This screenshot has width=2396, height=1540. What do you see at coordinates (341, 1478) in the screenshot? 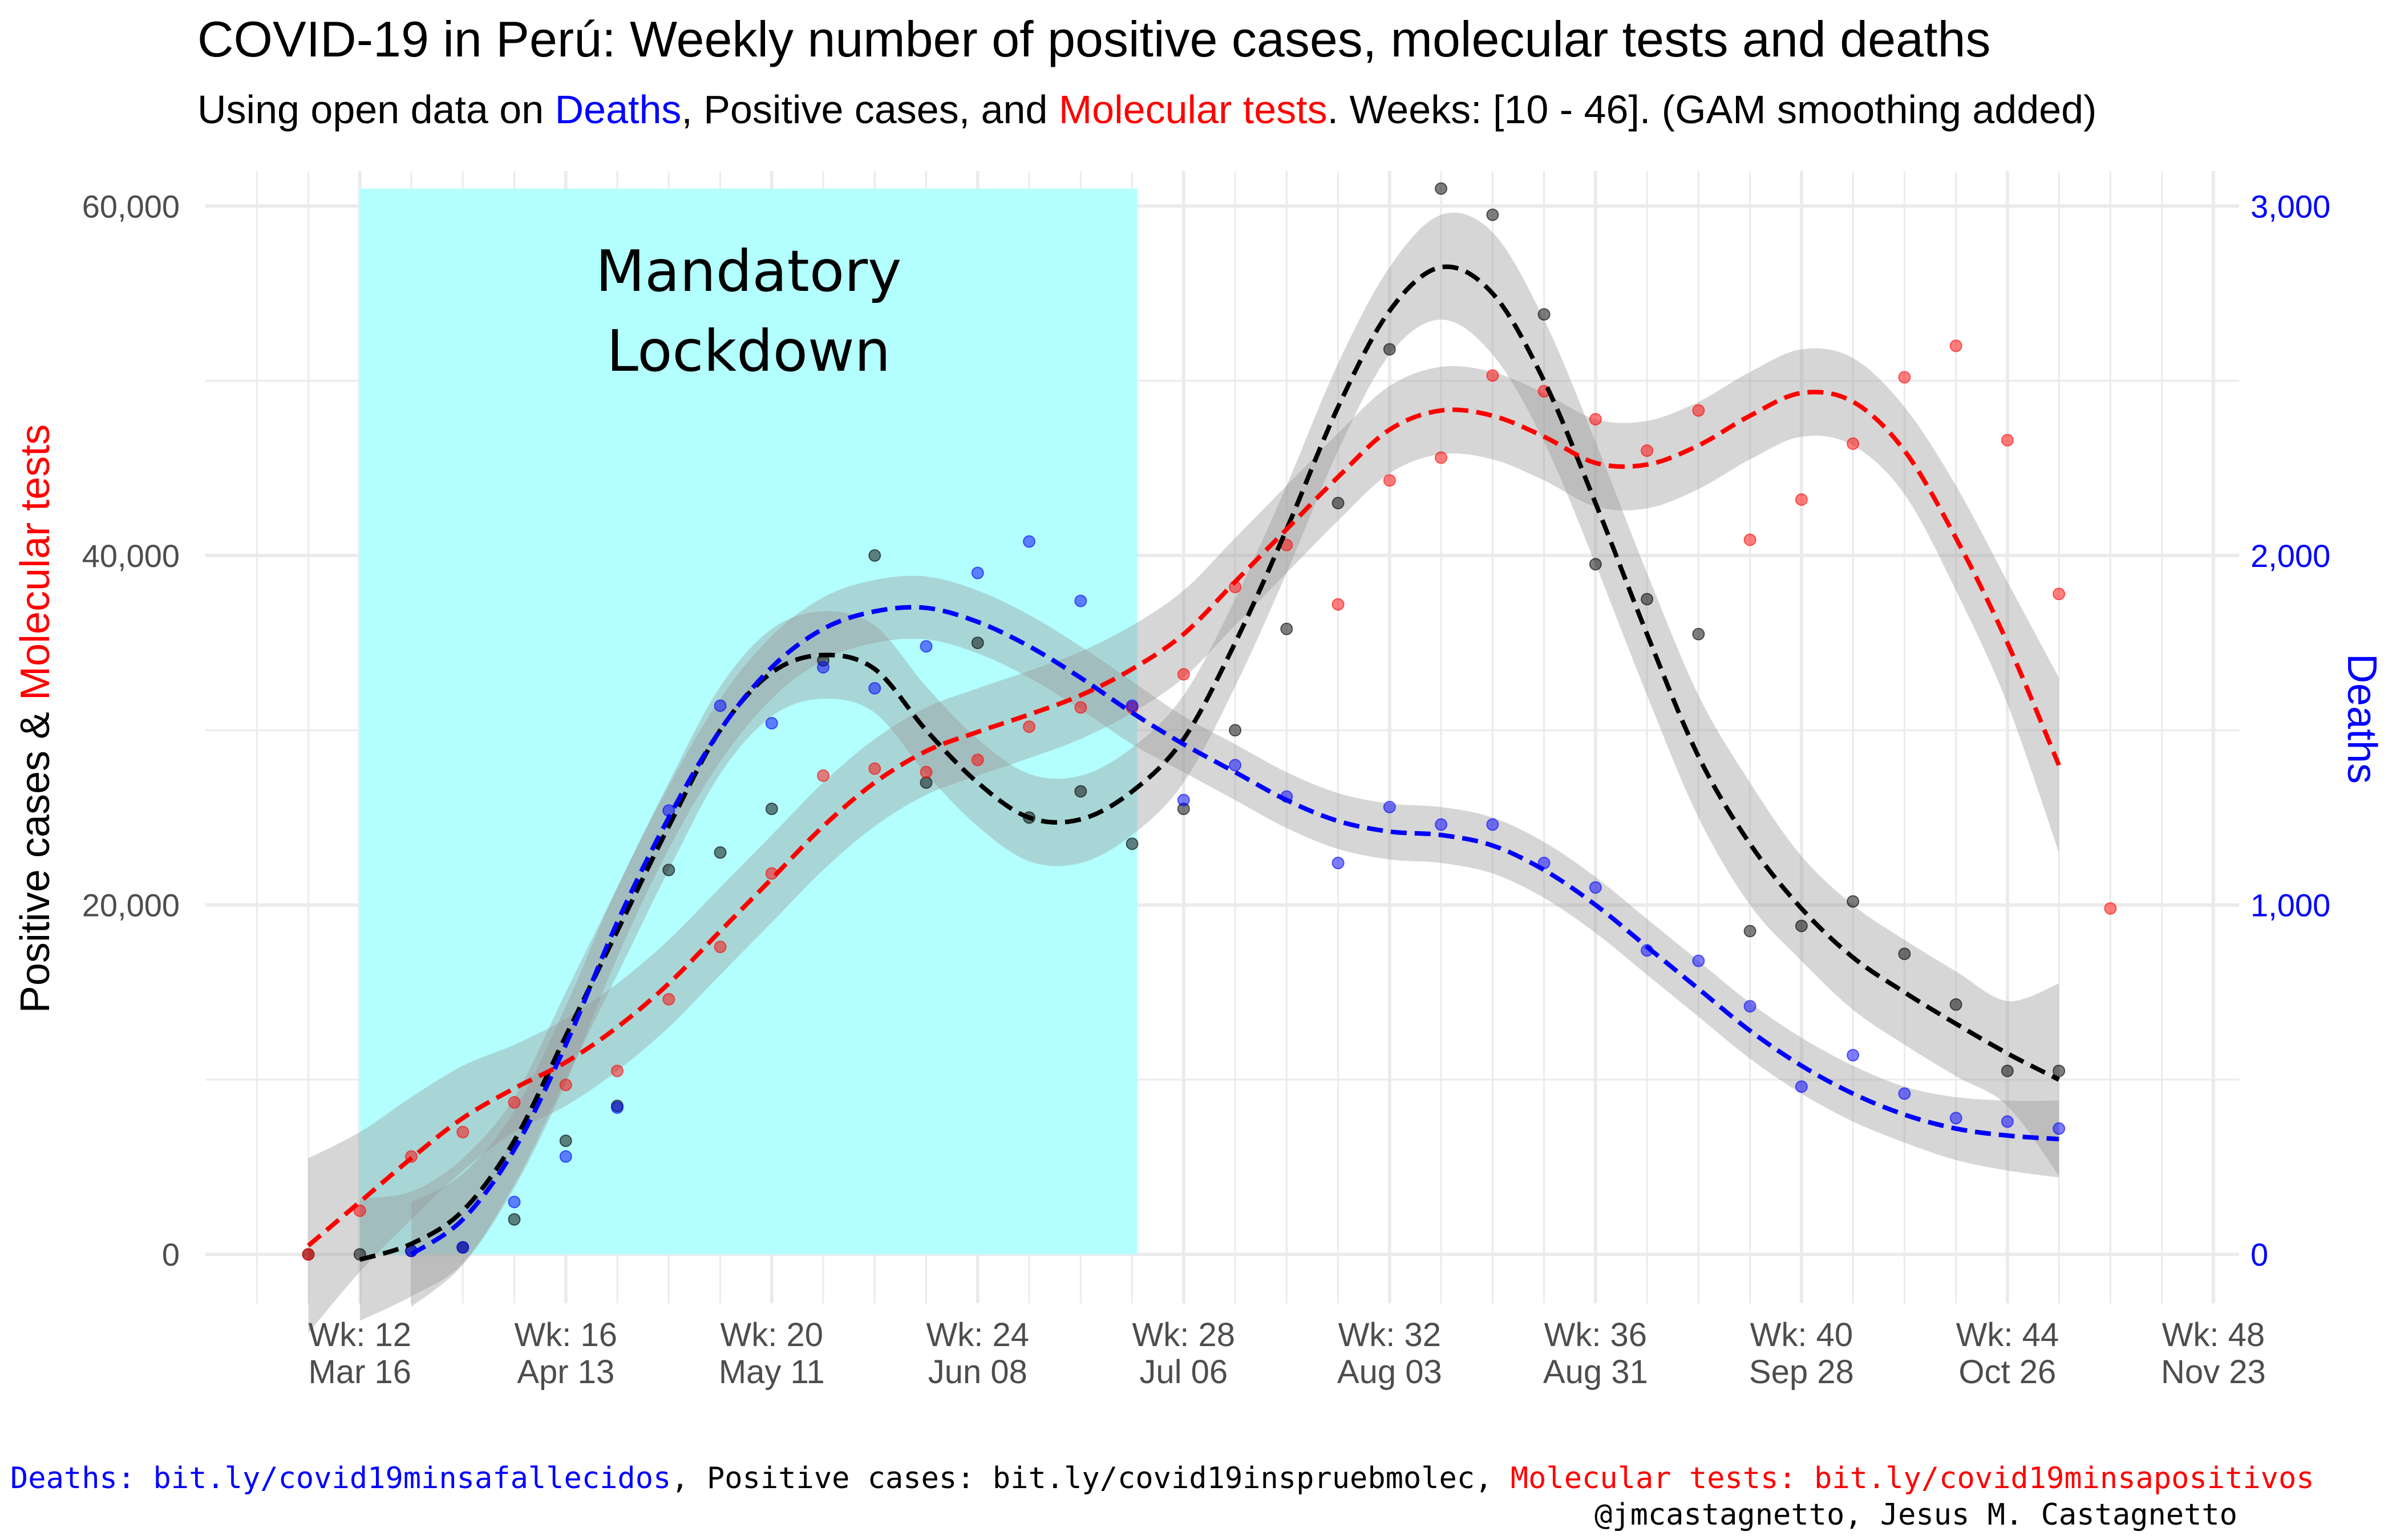
I see `caption-deaths-source: Deaths: bit.ly/covid19minsafallecidos` at bounding box center [341, 1478].